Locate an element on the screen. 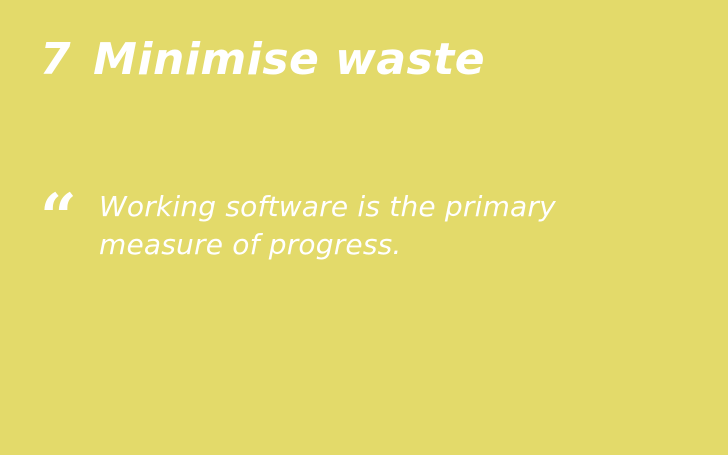  quote-mark-icon: “ is located at coordinates (58, 217).